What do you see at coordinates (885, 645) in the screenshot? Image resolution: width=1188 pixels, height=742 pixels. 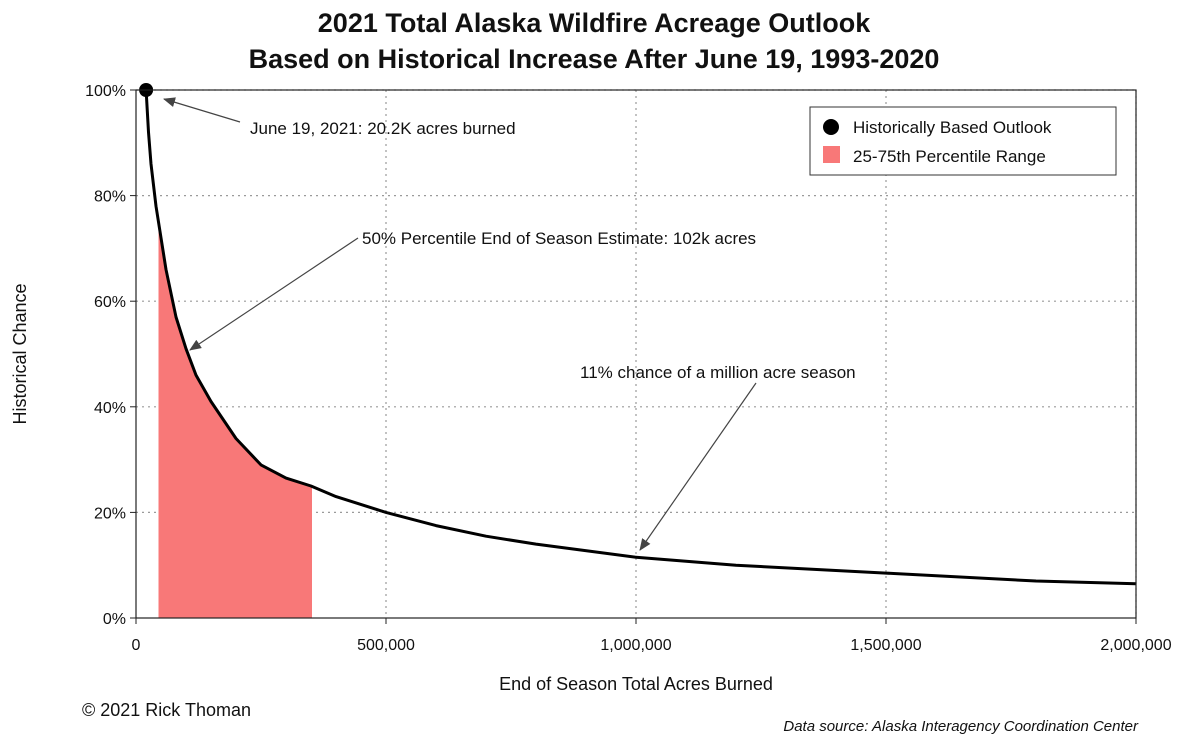 I see `x-tick-label-3: 1,500,000` at bounding box center [885, 645].